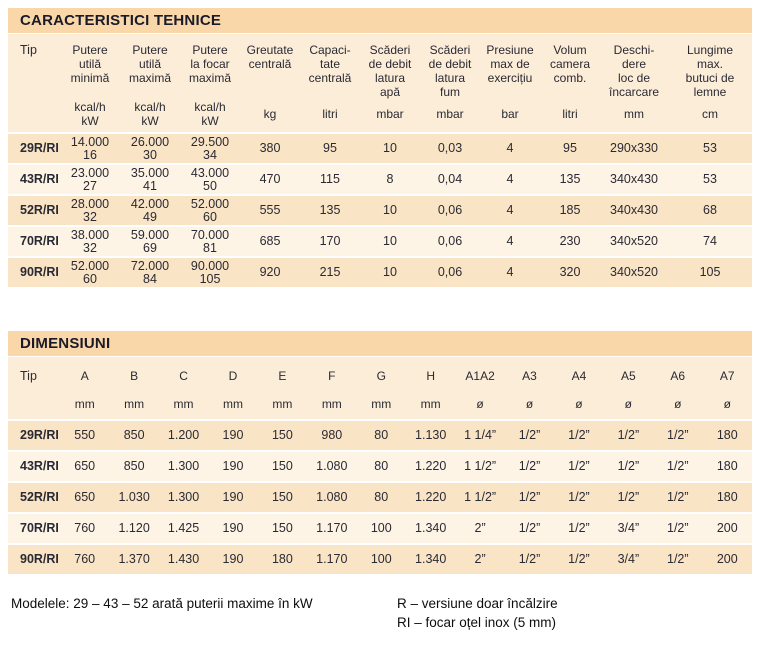 This screenshot has height=651, width=760. What do you see at coordinates (678, 372) in the screenshot?
I see `column-header: A6` at bounding box center [678, 372].